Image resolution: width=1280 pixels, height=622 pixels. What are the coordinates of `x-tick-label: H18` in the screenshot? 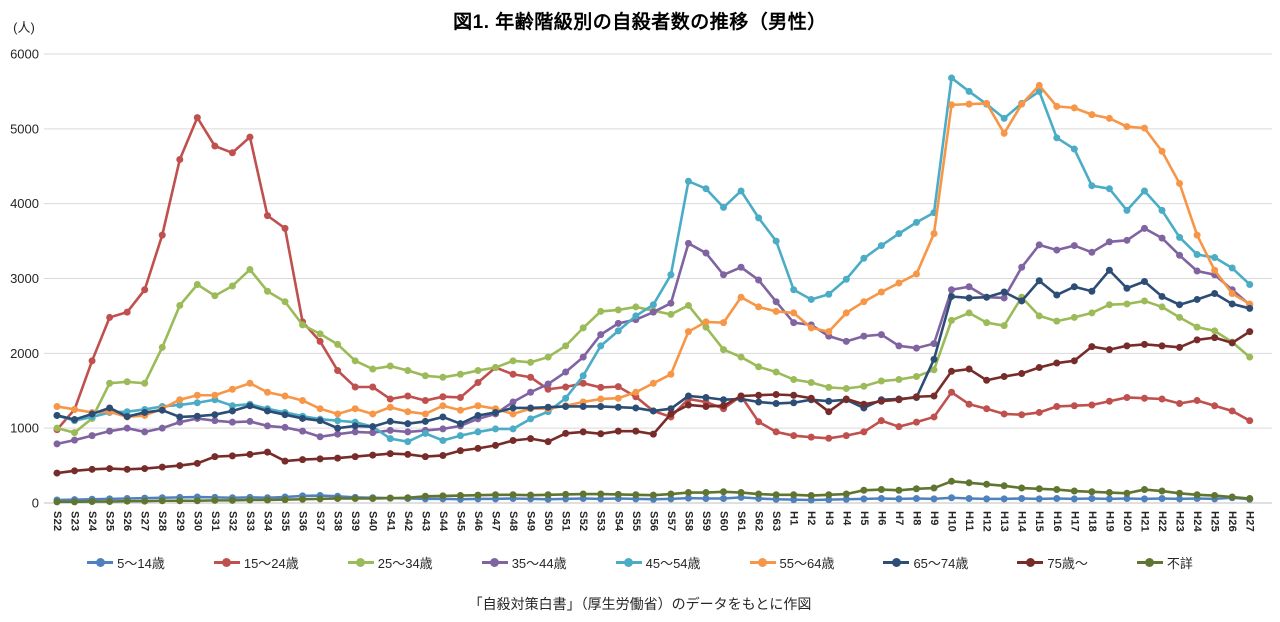 It's located at (1092, 521).